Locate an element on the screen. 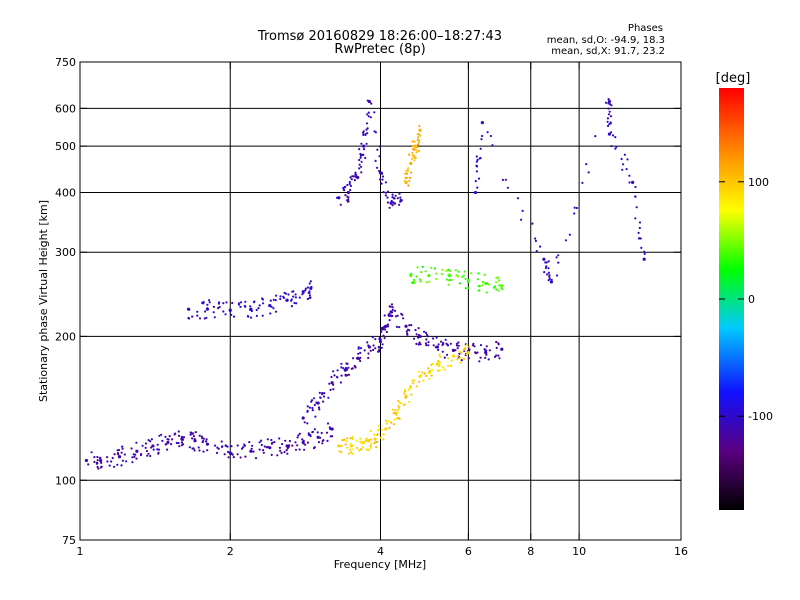 Image resolution: width=800 pixels, height=600 pixels. y-tick-label: 750 is located at coordinates (65, 62).